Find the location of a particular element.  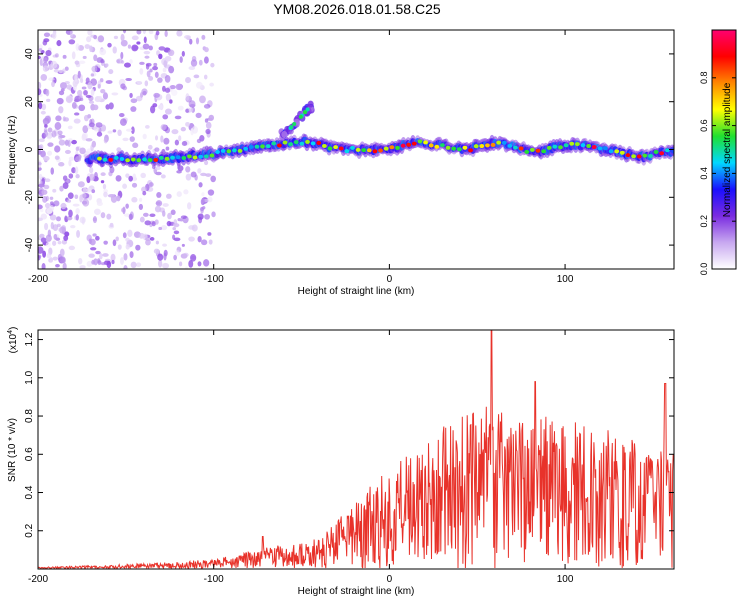

spectrogram-y-label: Frequency (Hz) is located at coordinates (12, 150).